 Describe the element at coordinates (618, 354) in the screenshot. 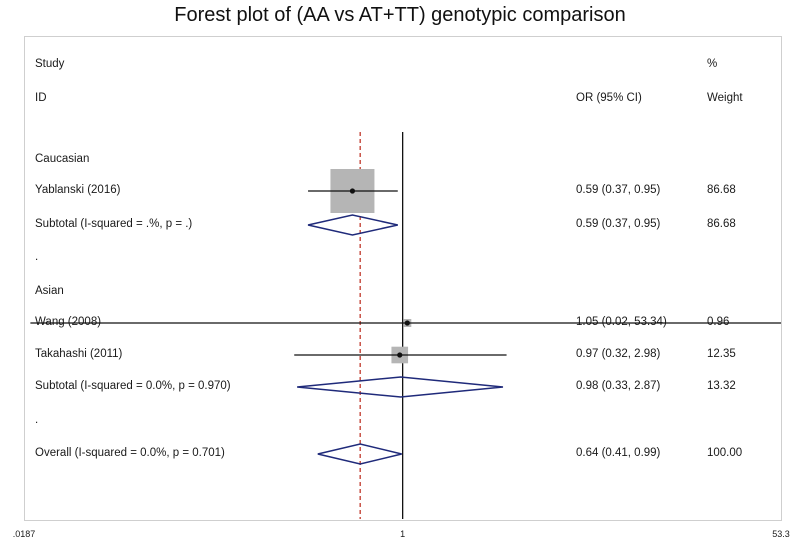

I see `row-or-ci: 0.97 (0.32, 2.98)` at that location.